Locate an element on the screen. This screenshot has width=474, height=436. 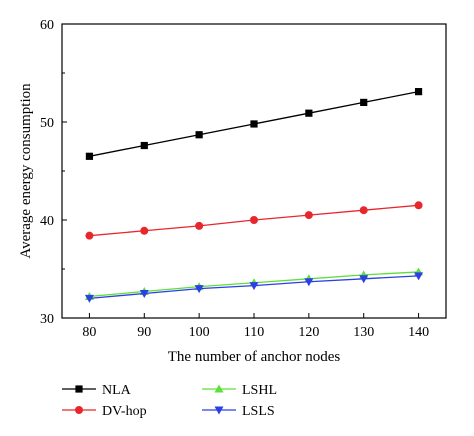
legend-item: LSHL is located at coordinates (239, 390).